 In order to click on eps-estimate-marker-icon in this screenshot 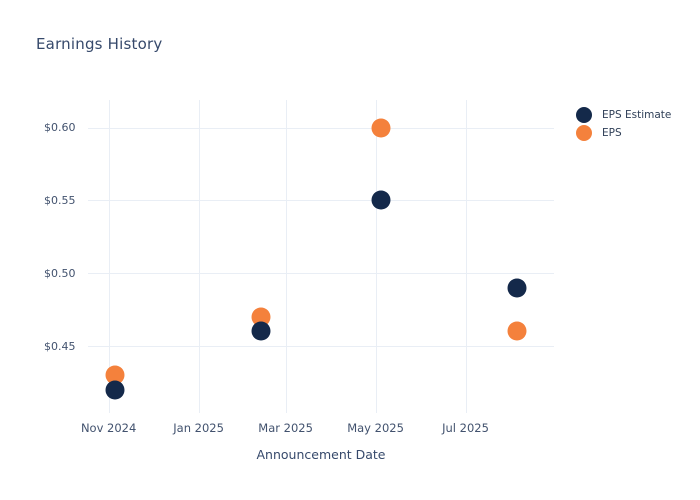, I will do `click(584, 115)`.